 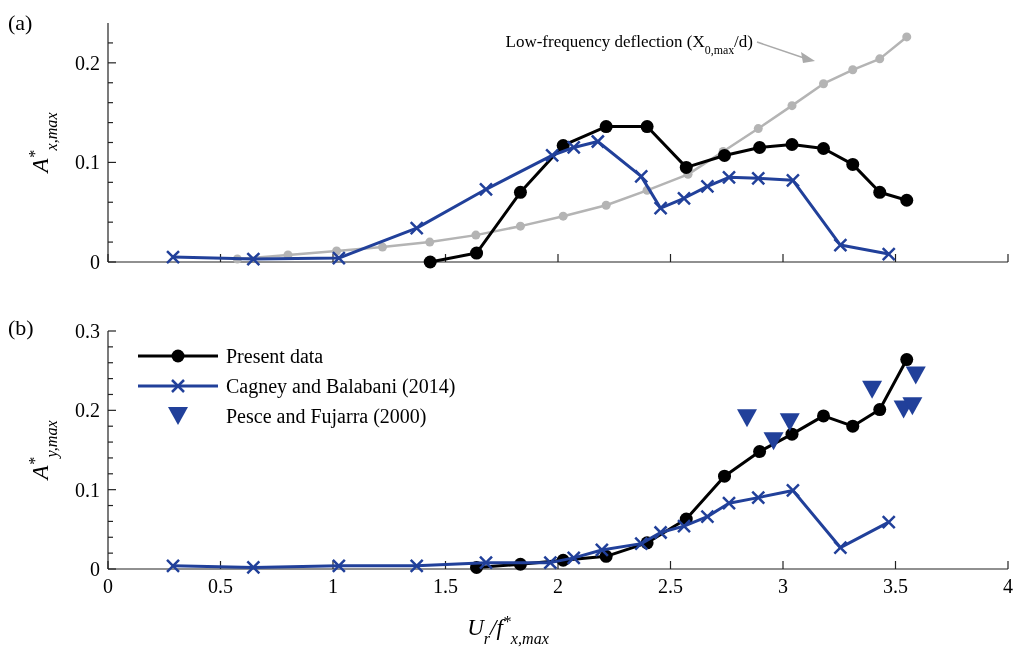 I want to click on x-tick-label: 4, so click(x=1008, y=586).